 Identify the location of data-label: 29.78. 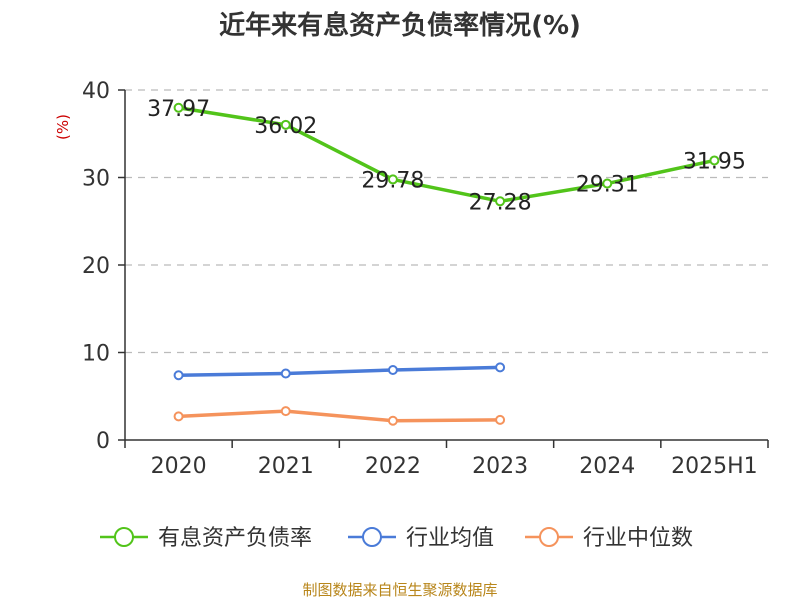
(392, 180).